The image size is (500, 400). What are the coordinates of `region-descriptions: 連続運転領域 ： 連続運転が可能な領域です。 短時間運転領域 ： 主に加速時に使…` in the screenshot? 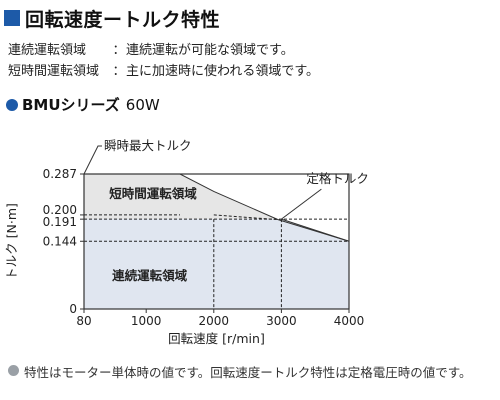 It's located at (163, 61).